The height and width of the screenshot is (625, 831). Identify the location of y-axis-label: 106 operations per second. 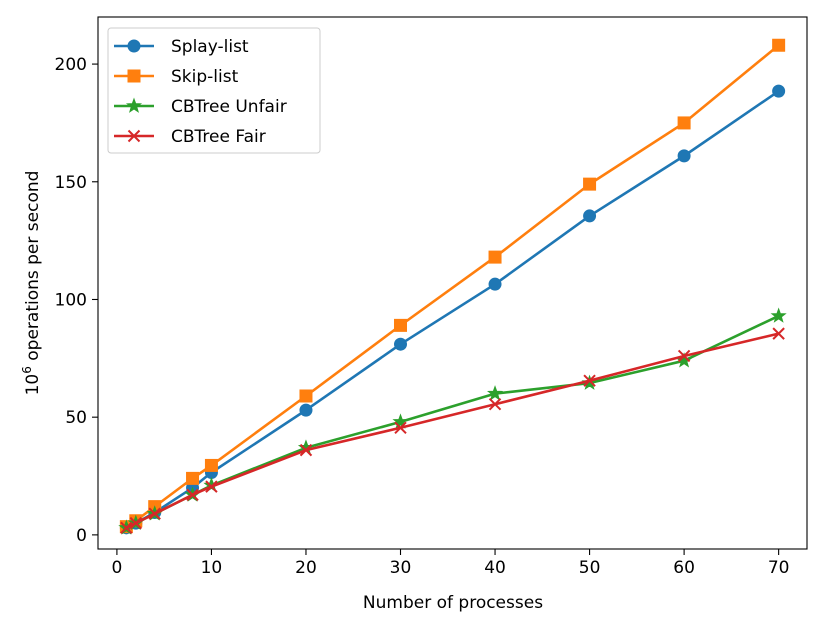
(31, 283).